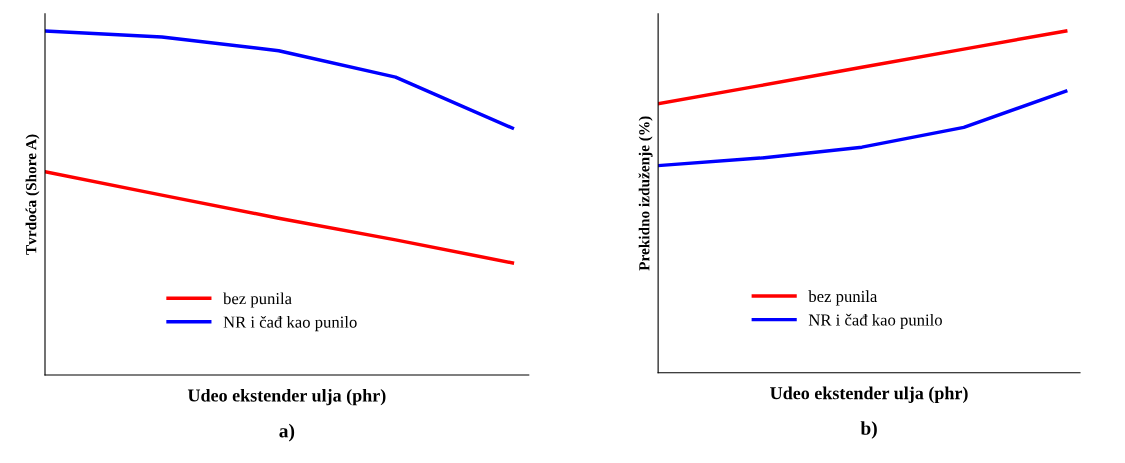 The width and height of the screenshot is (1125, 463). Describe the element at coordinates (868, 430) in the screenshot. I see `text: b)` at that location.